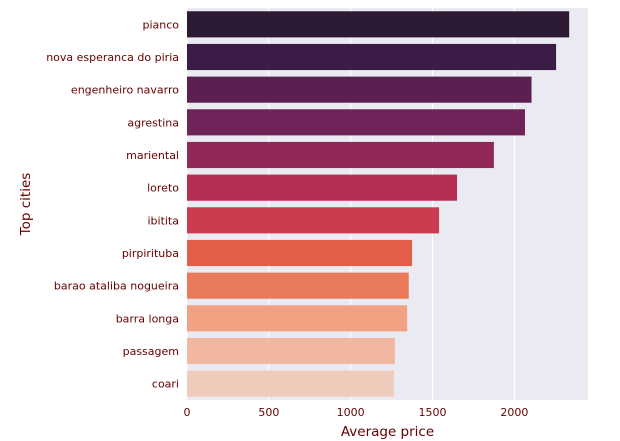 Image resolution: width=620 pixels, height=441 pixels. Describe the element at coordinates (187, 412) in the screenshot. I see `x-tick-label: 0` at that location.